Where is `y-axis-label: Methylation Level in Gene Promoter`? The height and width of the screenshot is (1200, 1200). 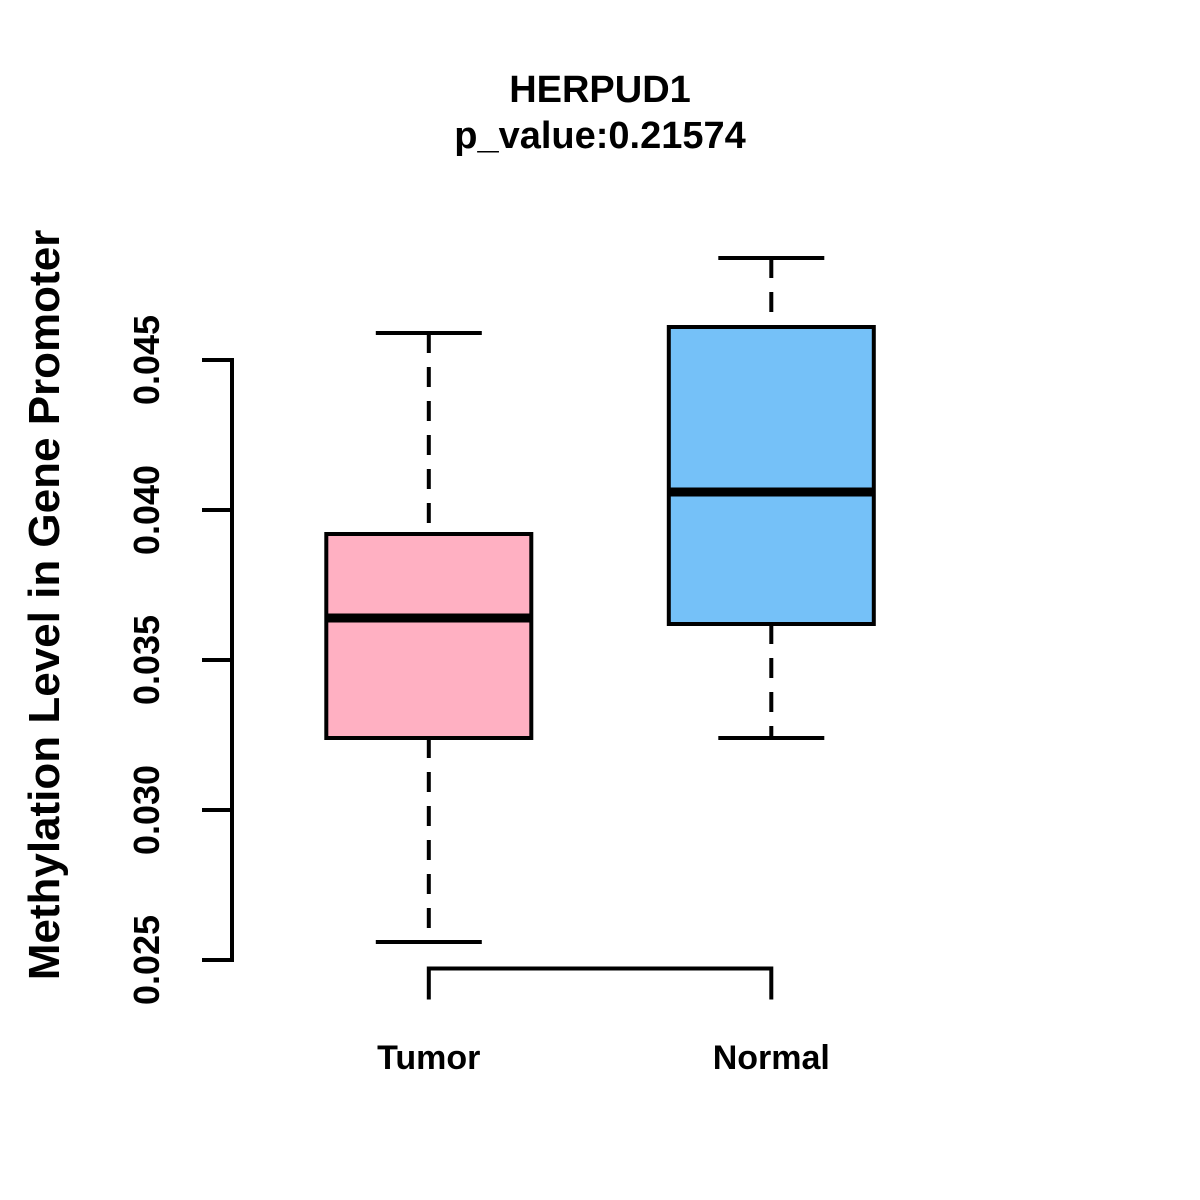
y-axis-label: Methylation Level in Gene Promoter is located at coordinates (44, 605).